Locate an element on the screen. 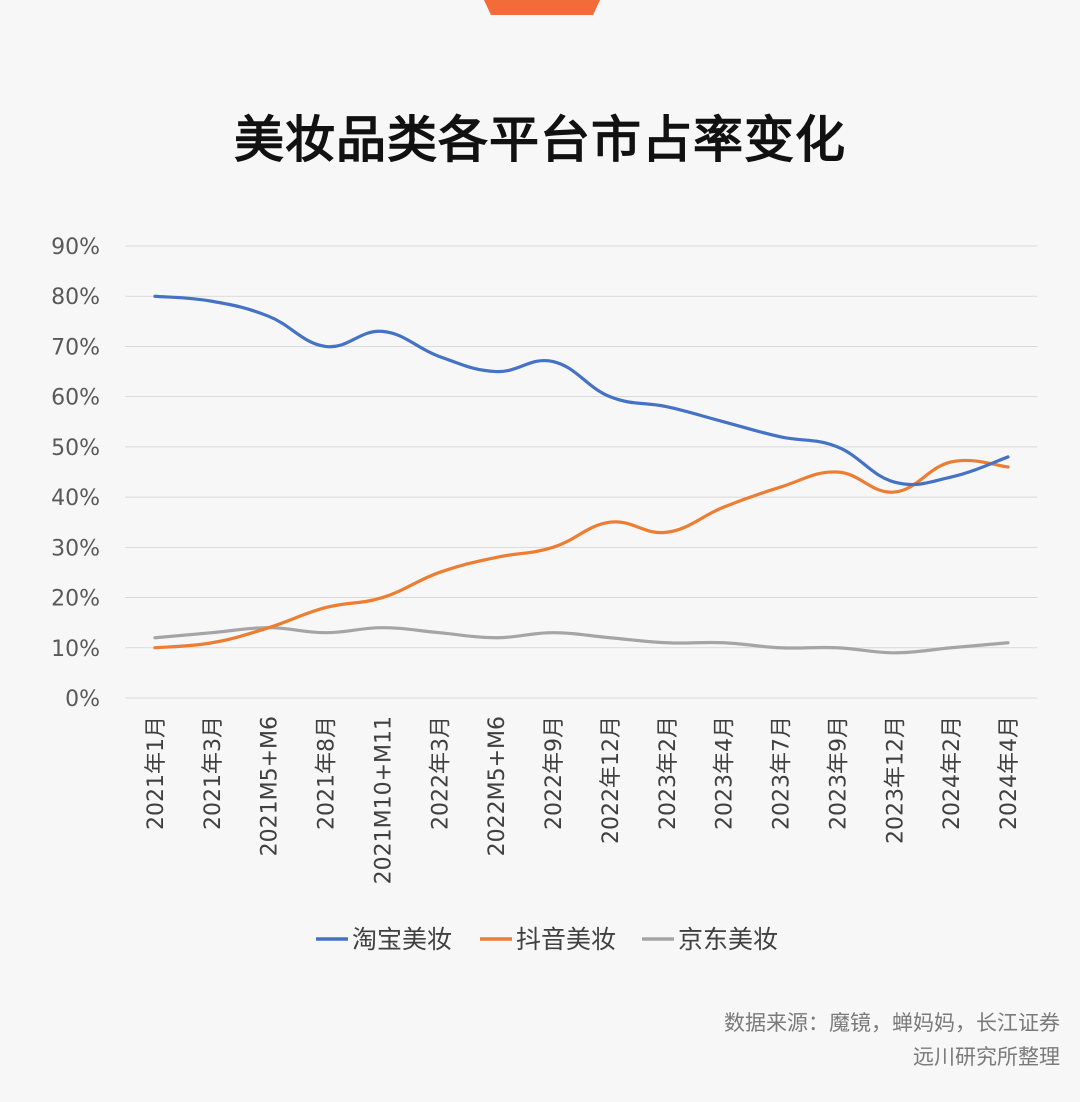 The height and width of the screenshot is (1102, 1080). x-tick-label: 2023年2月 is located at coordinates (668, 773).